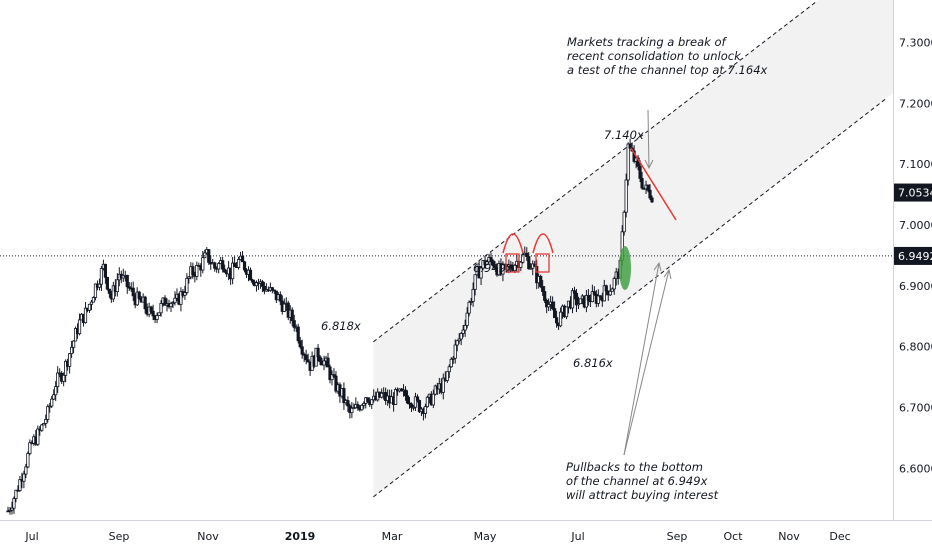 This screenshot has height=550, width=932. I want to click on last-price-tag-text: 7.05340, so click(915, 193).